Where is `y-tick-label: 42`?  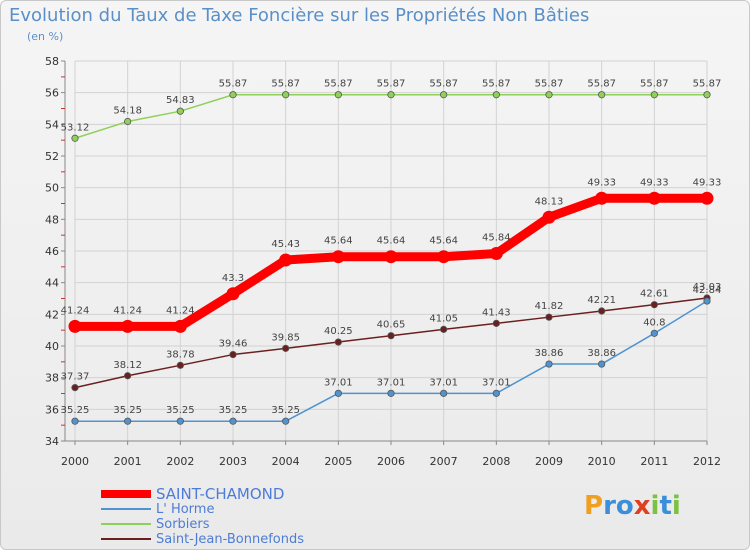 y-tick-label: 42 is located at coordinates (52, 314).